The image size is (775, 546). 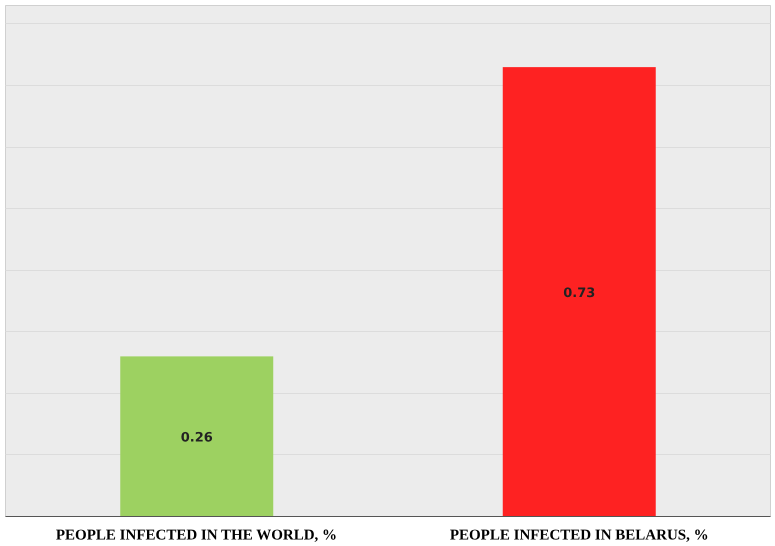 I want to click on x-tick-label: PEOPLE INFECTED IN THE WORLD, %, so click(x=197, y=536).